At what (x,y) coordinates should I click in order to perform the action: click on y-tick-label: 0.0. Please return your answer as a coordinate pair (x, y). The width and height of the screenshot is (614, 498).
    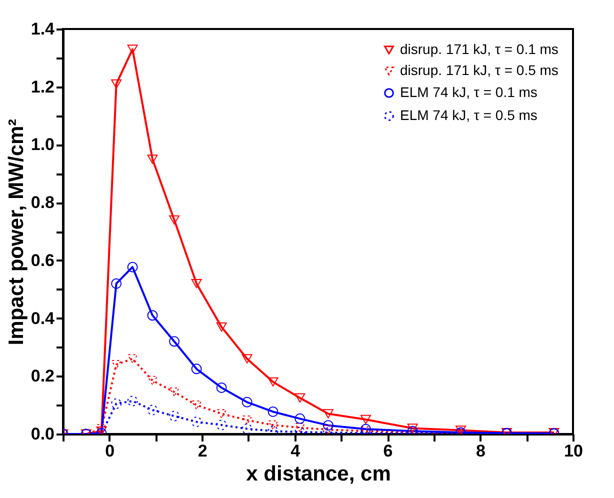
    Looking at the image, I should click on (42, 434).